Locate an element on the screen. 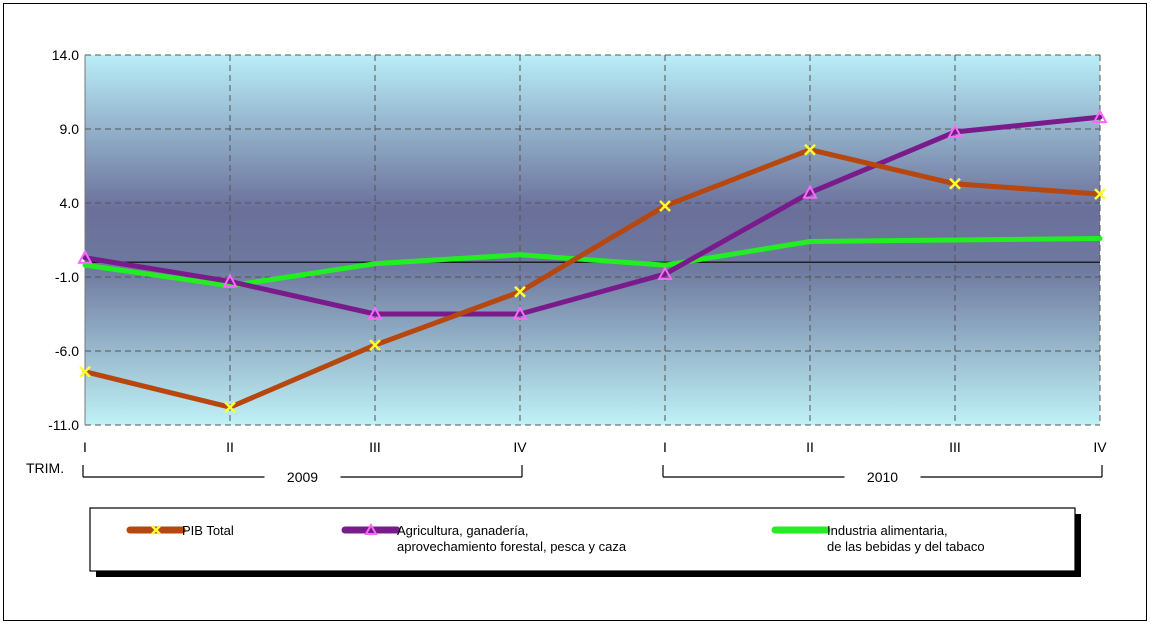 The height and width of the screenshot is (625, 1151). legend-label: de las bebidas y del tabaco is located at coordinates (906, 546).